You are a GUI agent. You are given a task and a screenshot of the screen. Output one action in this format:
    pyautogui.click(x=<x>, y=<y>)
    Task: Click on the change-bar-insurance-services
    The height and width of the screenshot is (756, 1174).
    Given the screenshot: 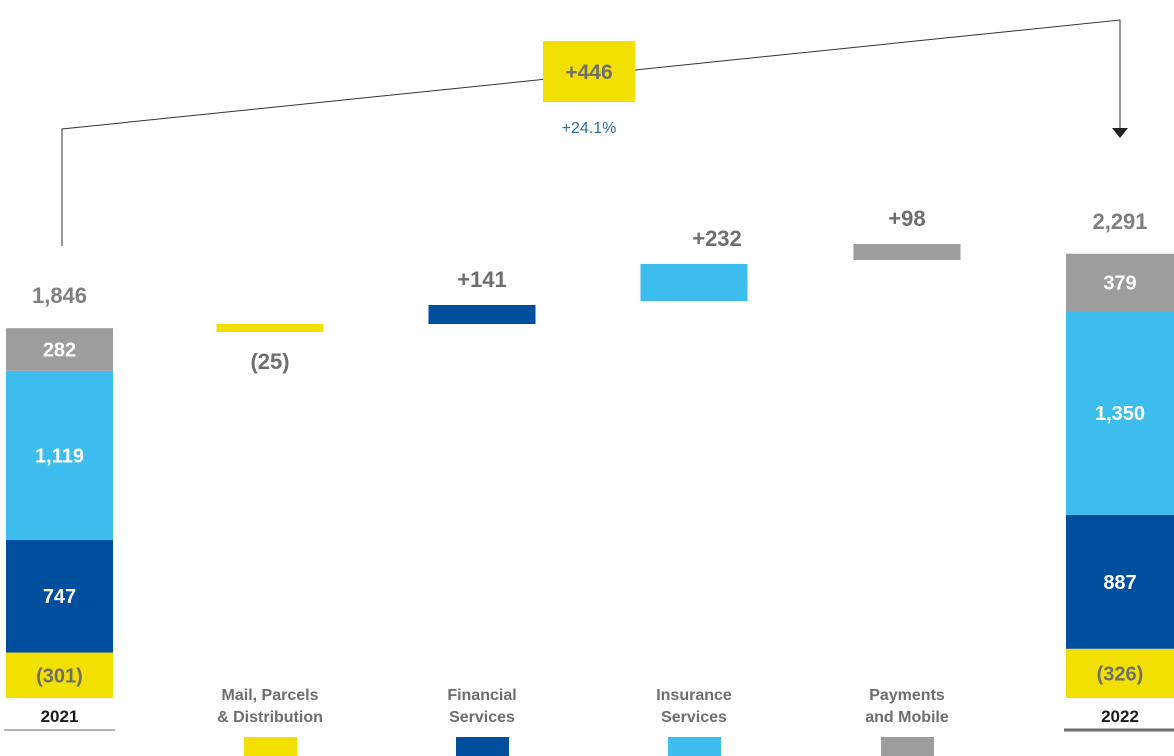 What is the action you would take?
    pyautogui.click(x=694, y=282)
    